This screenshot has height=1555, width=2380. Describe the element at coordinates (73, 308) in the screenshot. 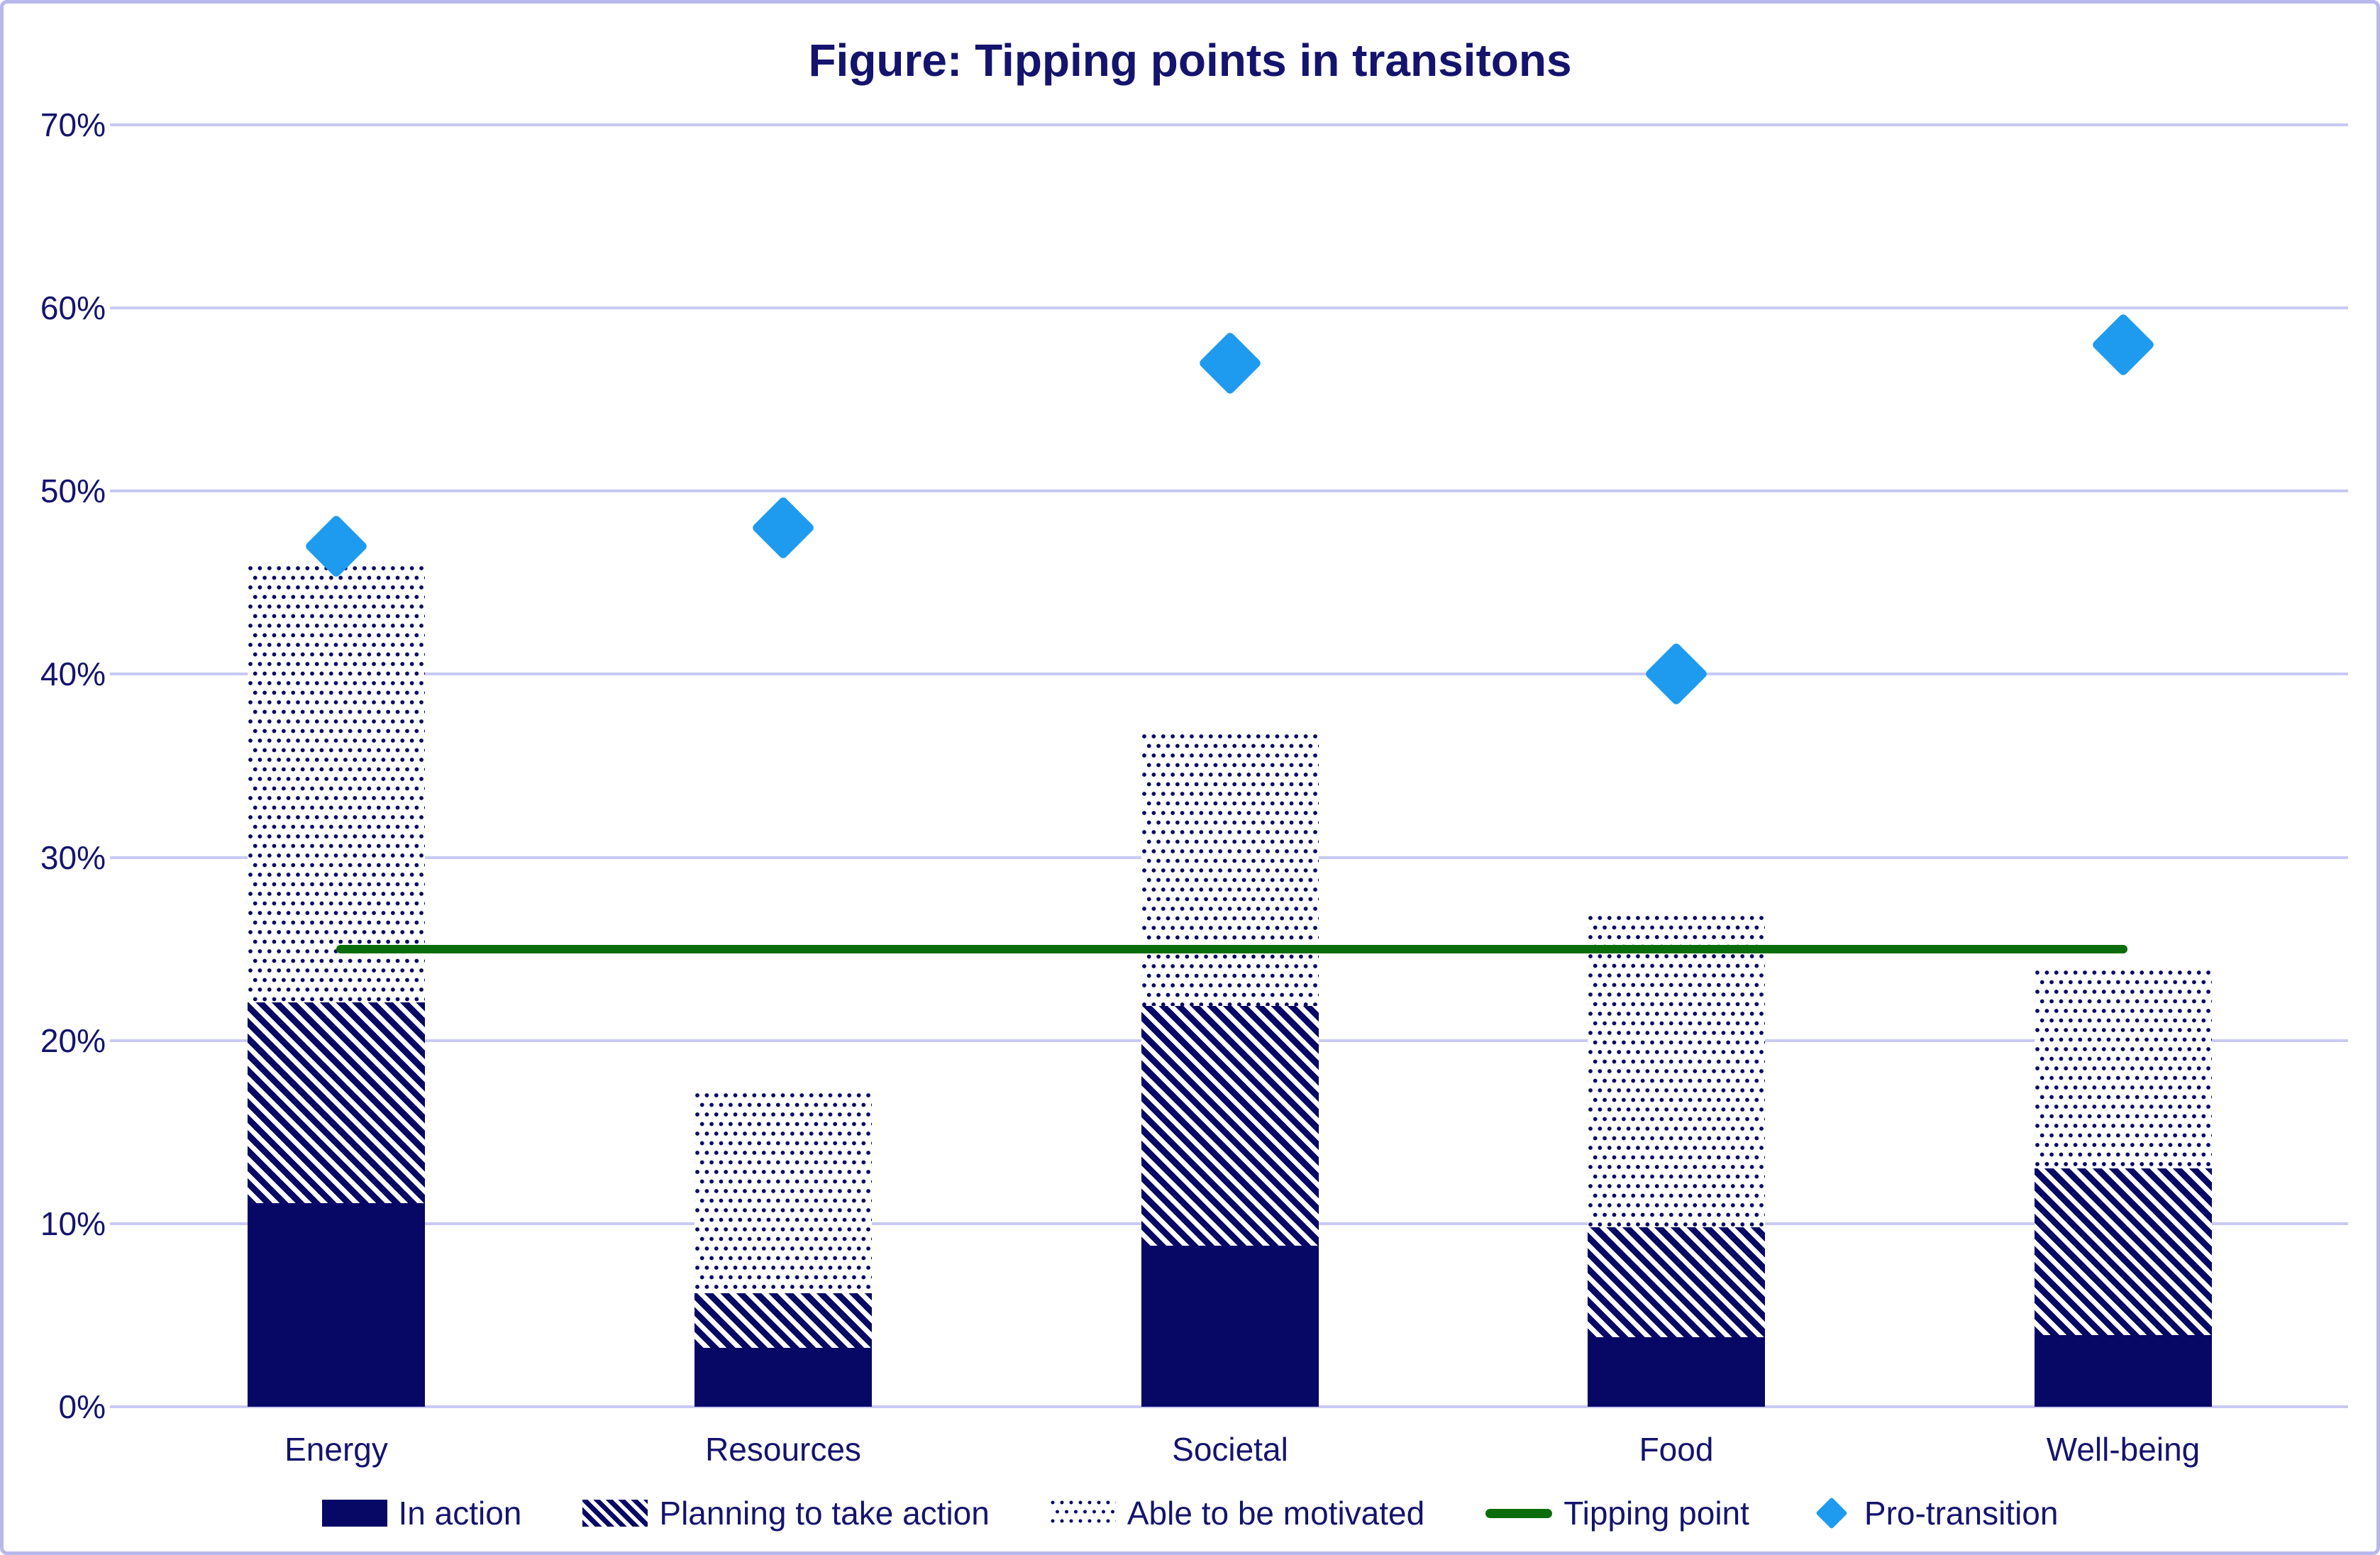

I see `y-axis-tick-label: 60%` at that location.